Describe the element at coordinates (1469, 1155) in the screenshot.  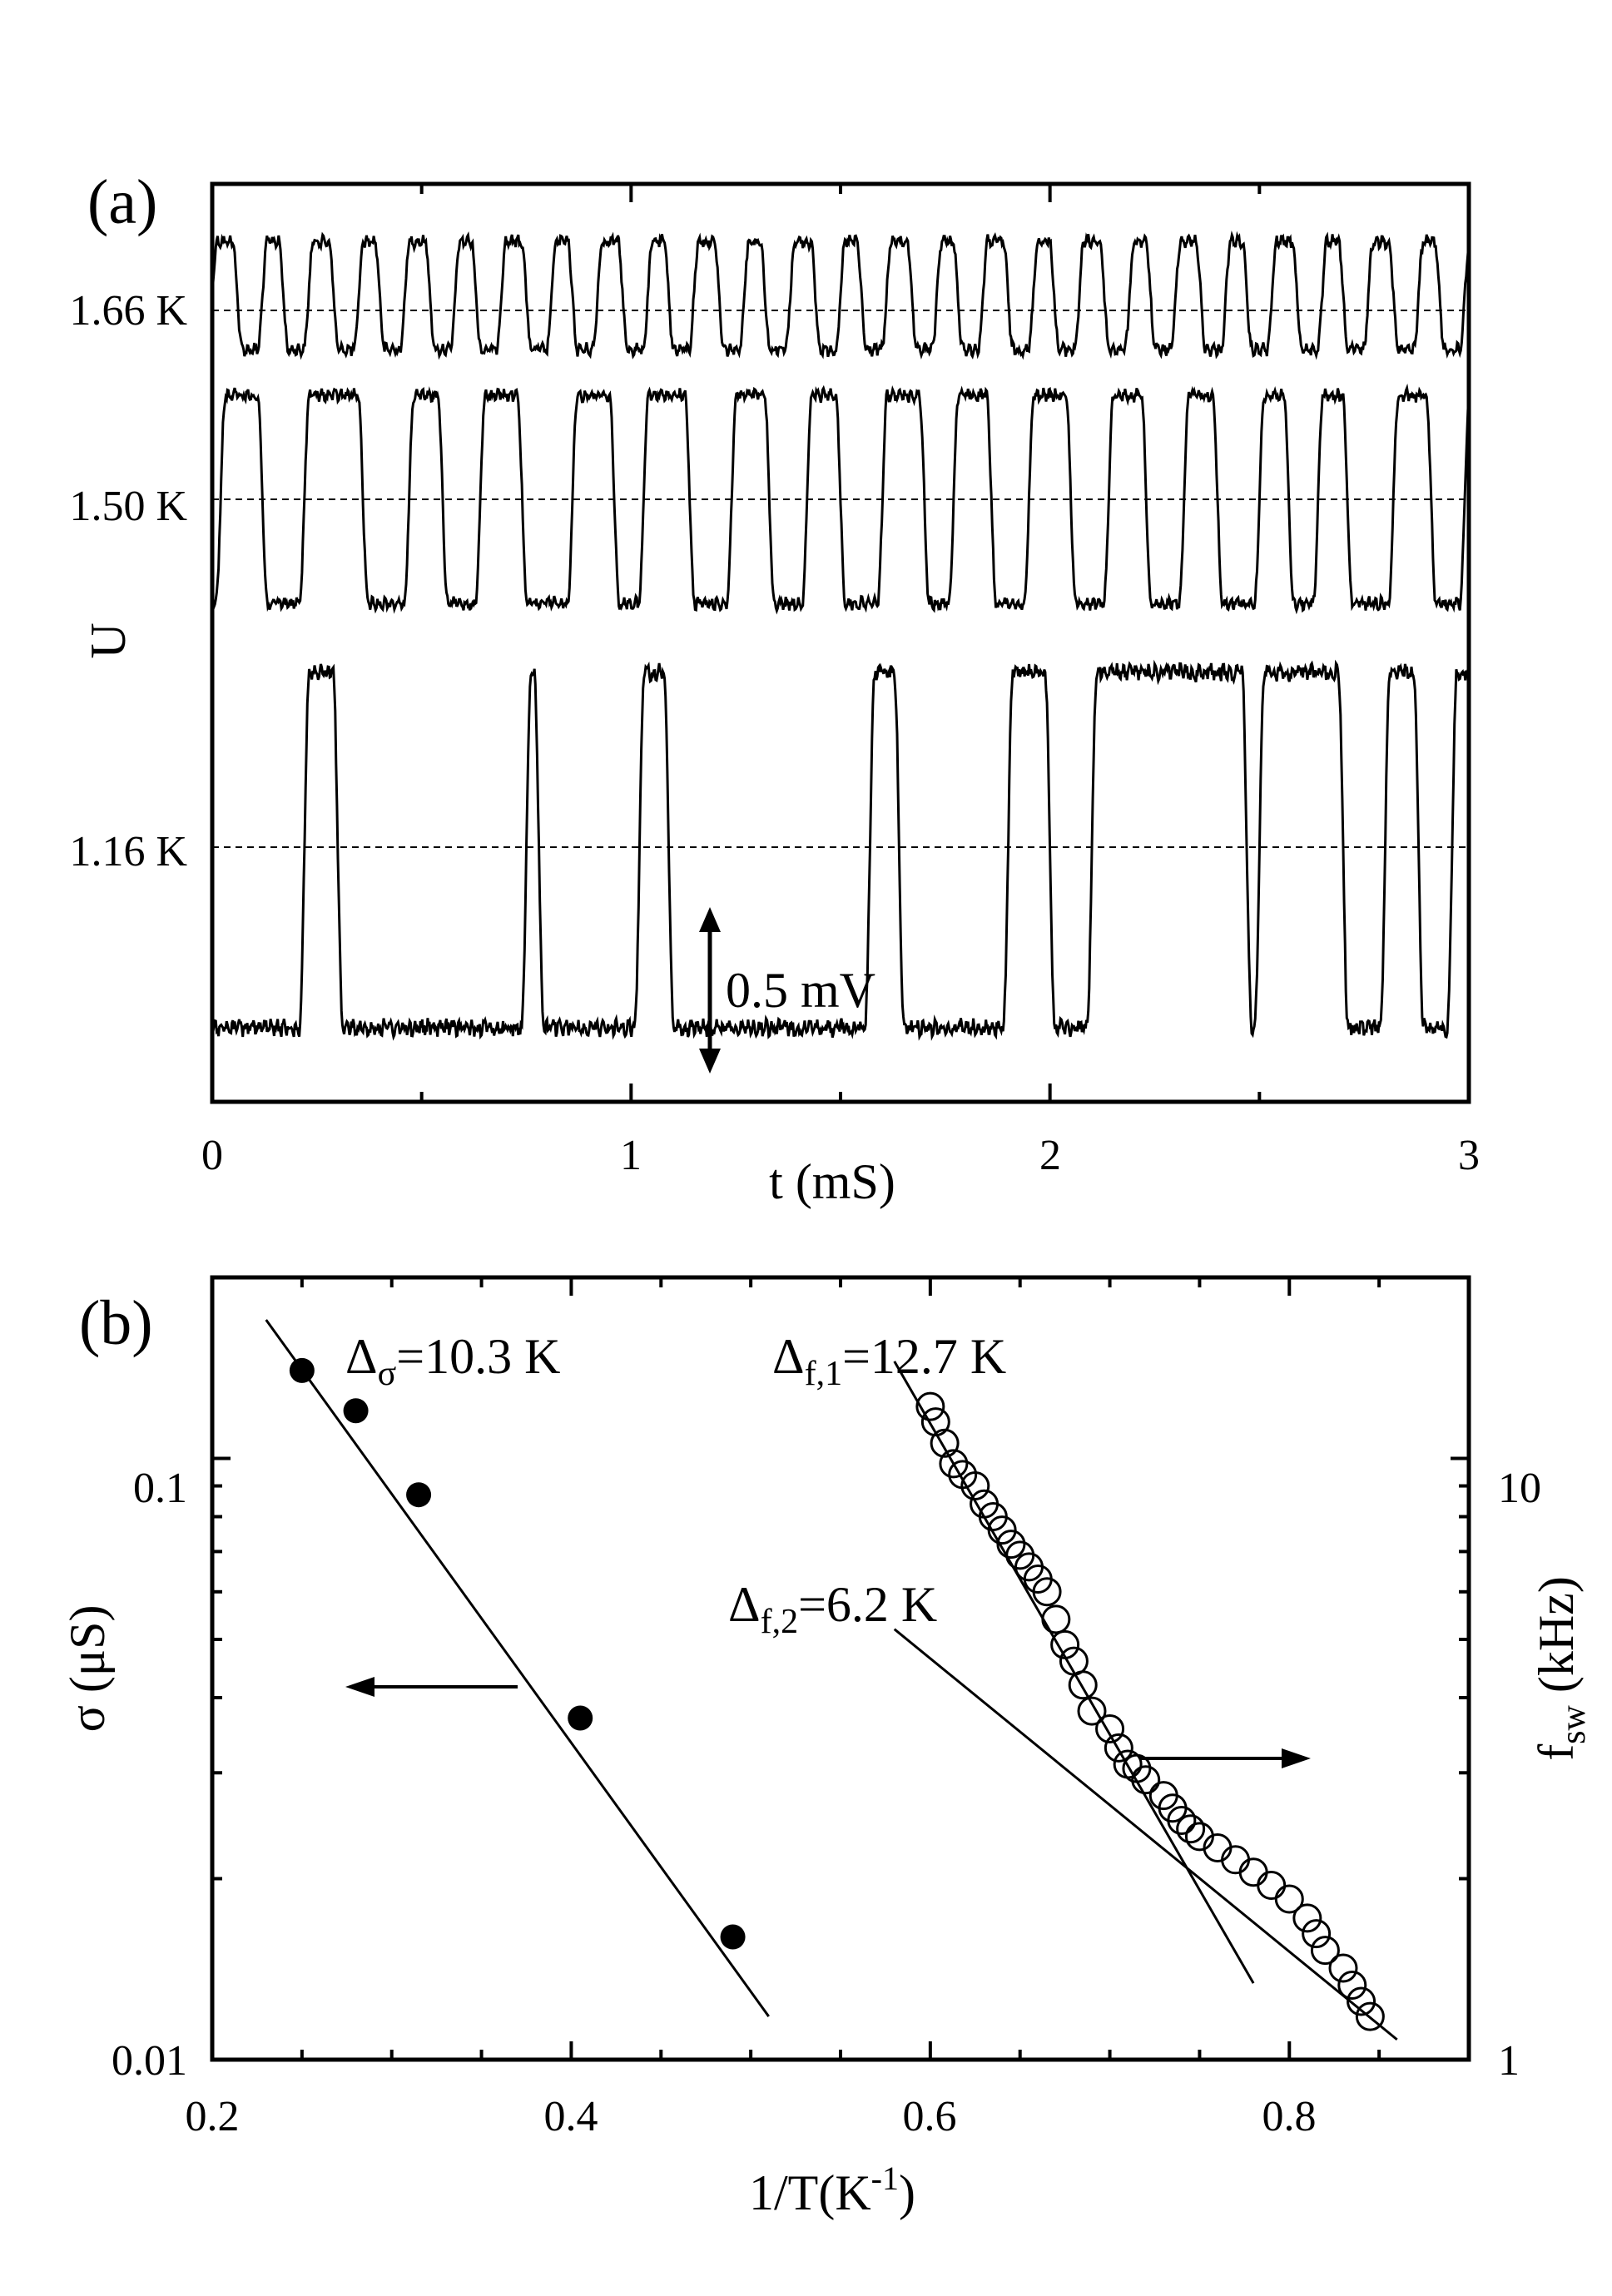
I see `x-tick-label-3: 3` at that location.